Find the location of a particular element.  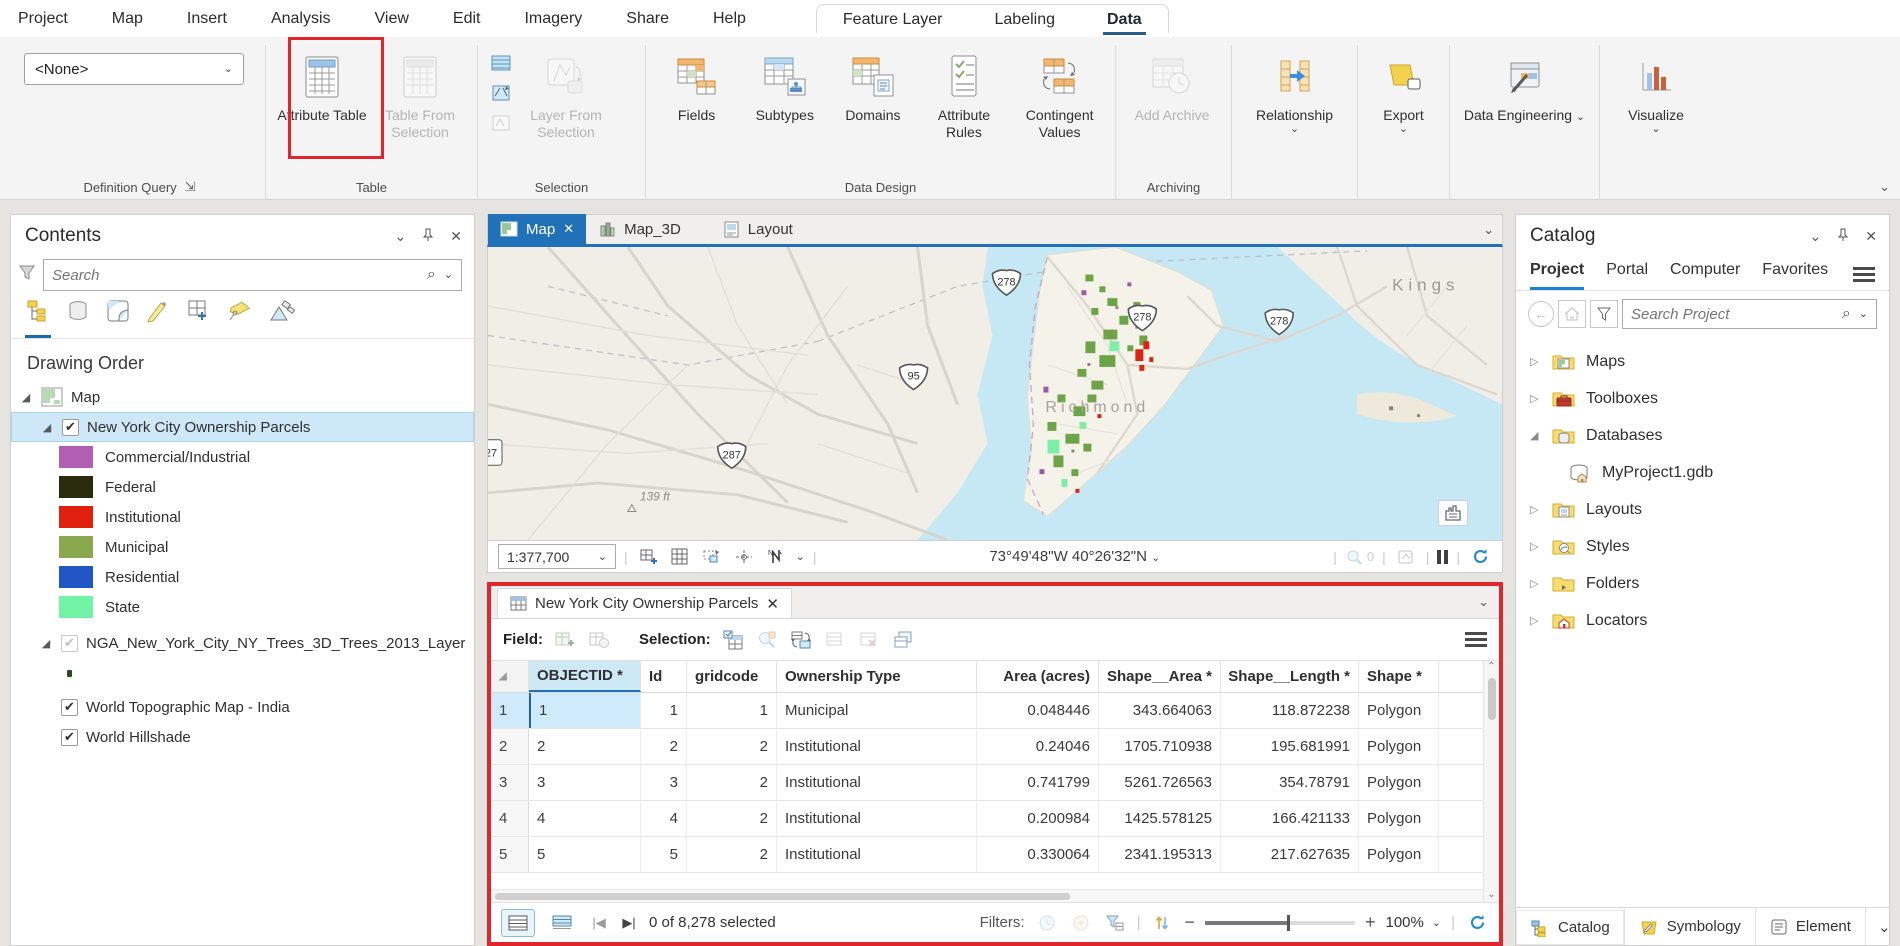

tree-item-map: ◢ Map is located at coordinates (242, 397).